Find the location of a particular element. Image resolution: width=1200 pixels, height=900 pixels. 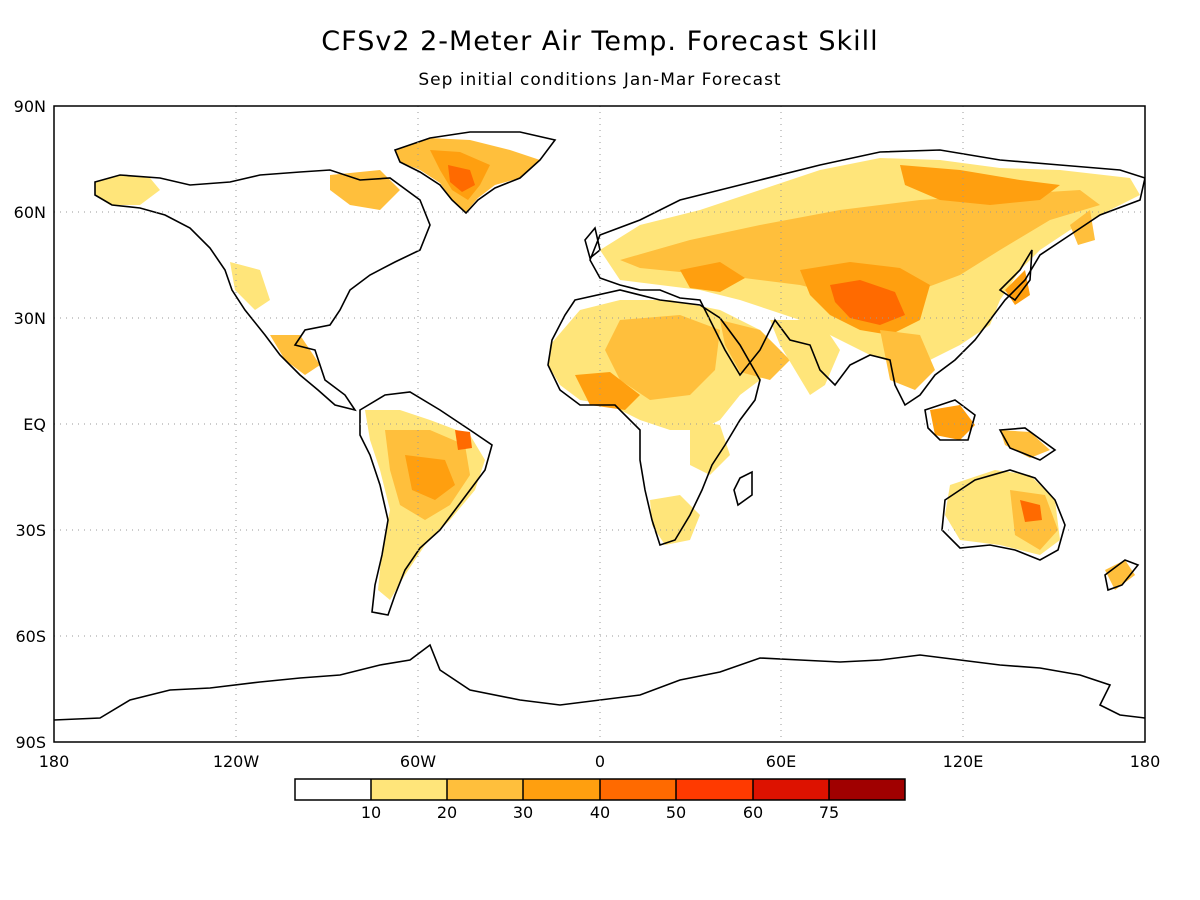

coast-new-zealand is located at coordinates (1122, 575).